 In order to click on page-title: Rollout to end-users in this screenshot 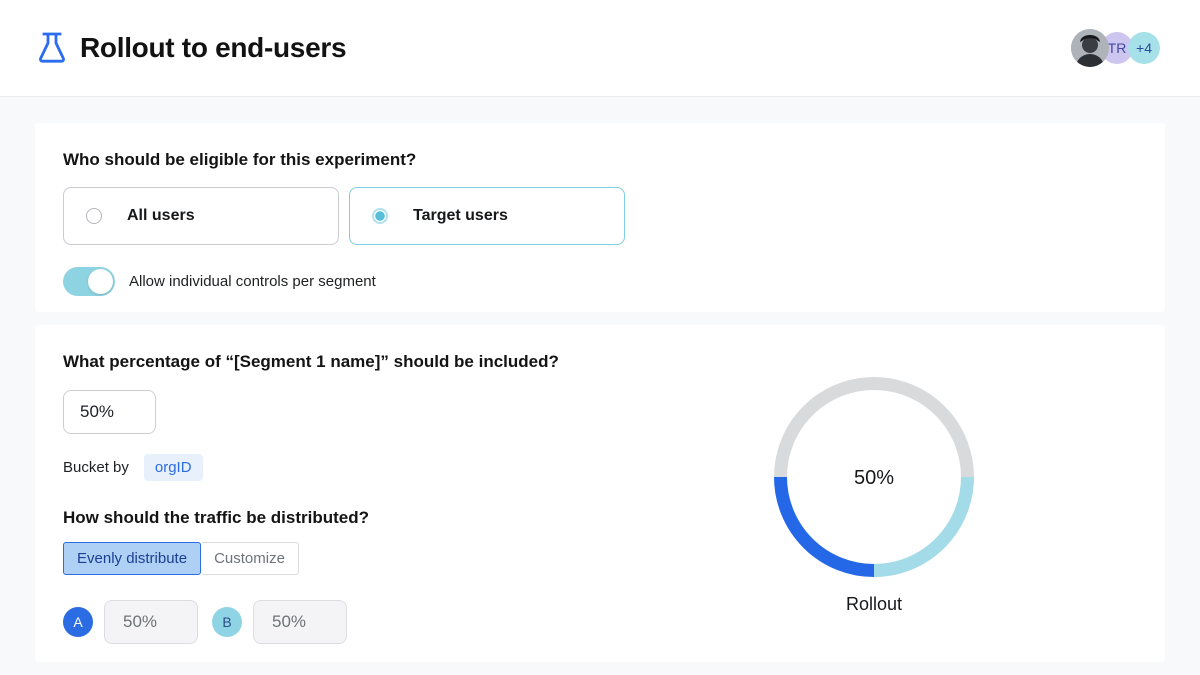, I will do `click(213, 47)`.